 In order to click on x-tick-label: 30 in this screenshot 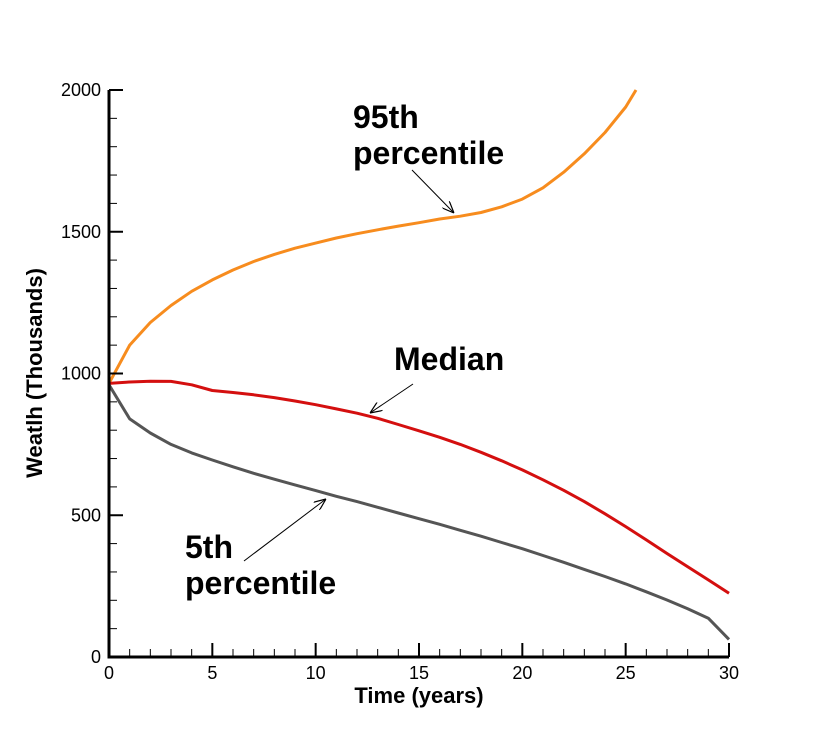, I will do `click(729, 673)`.